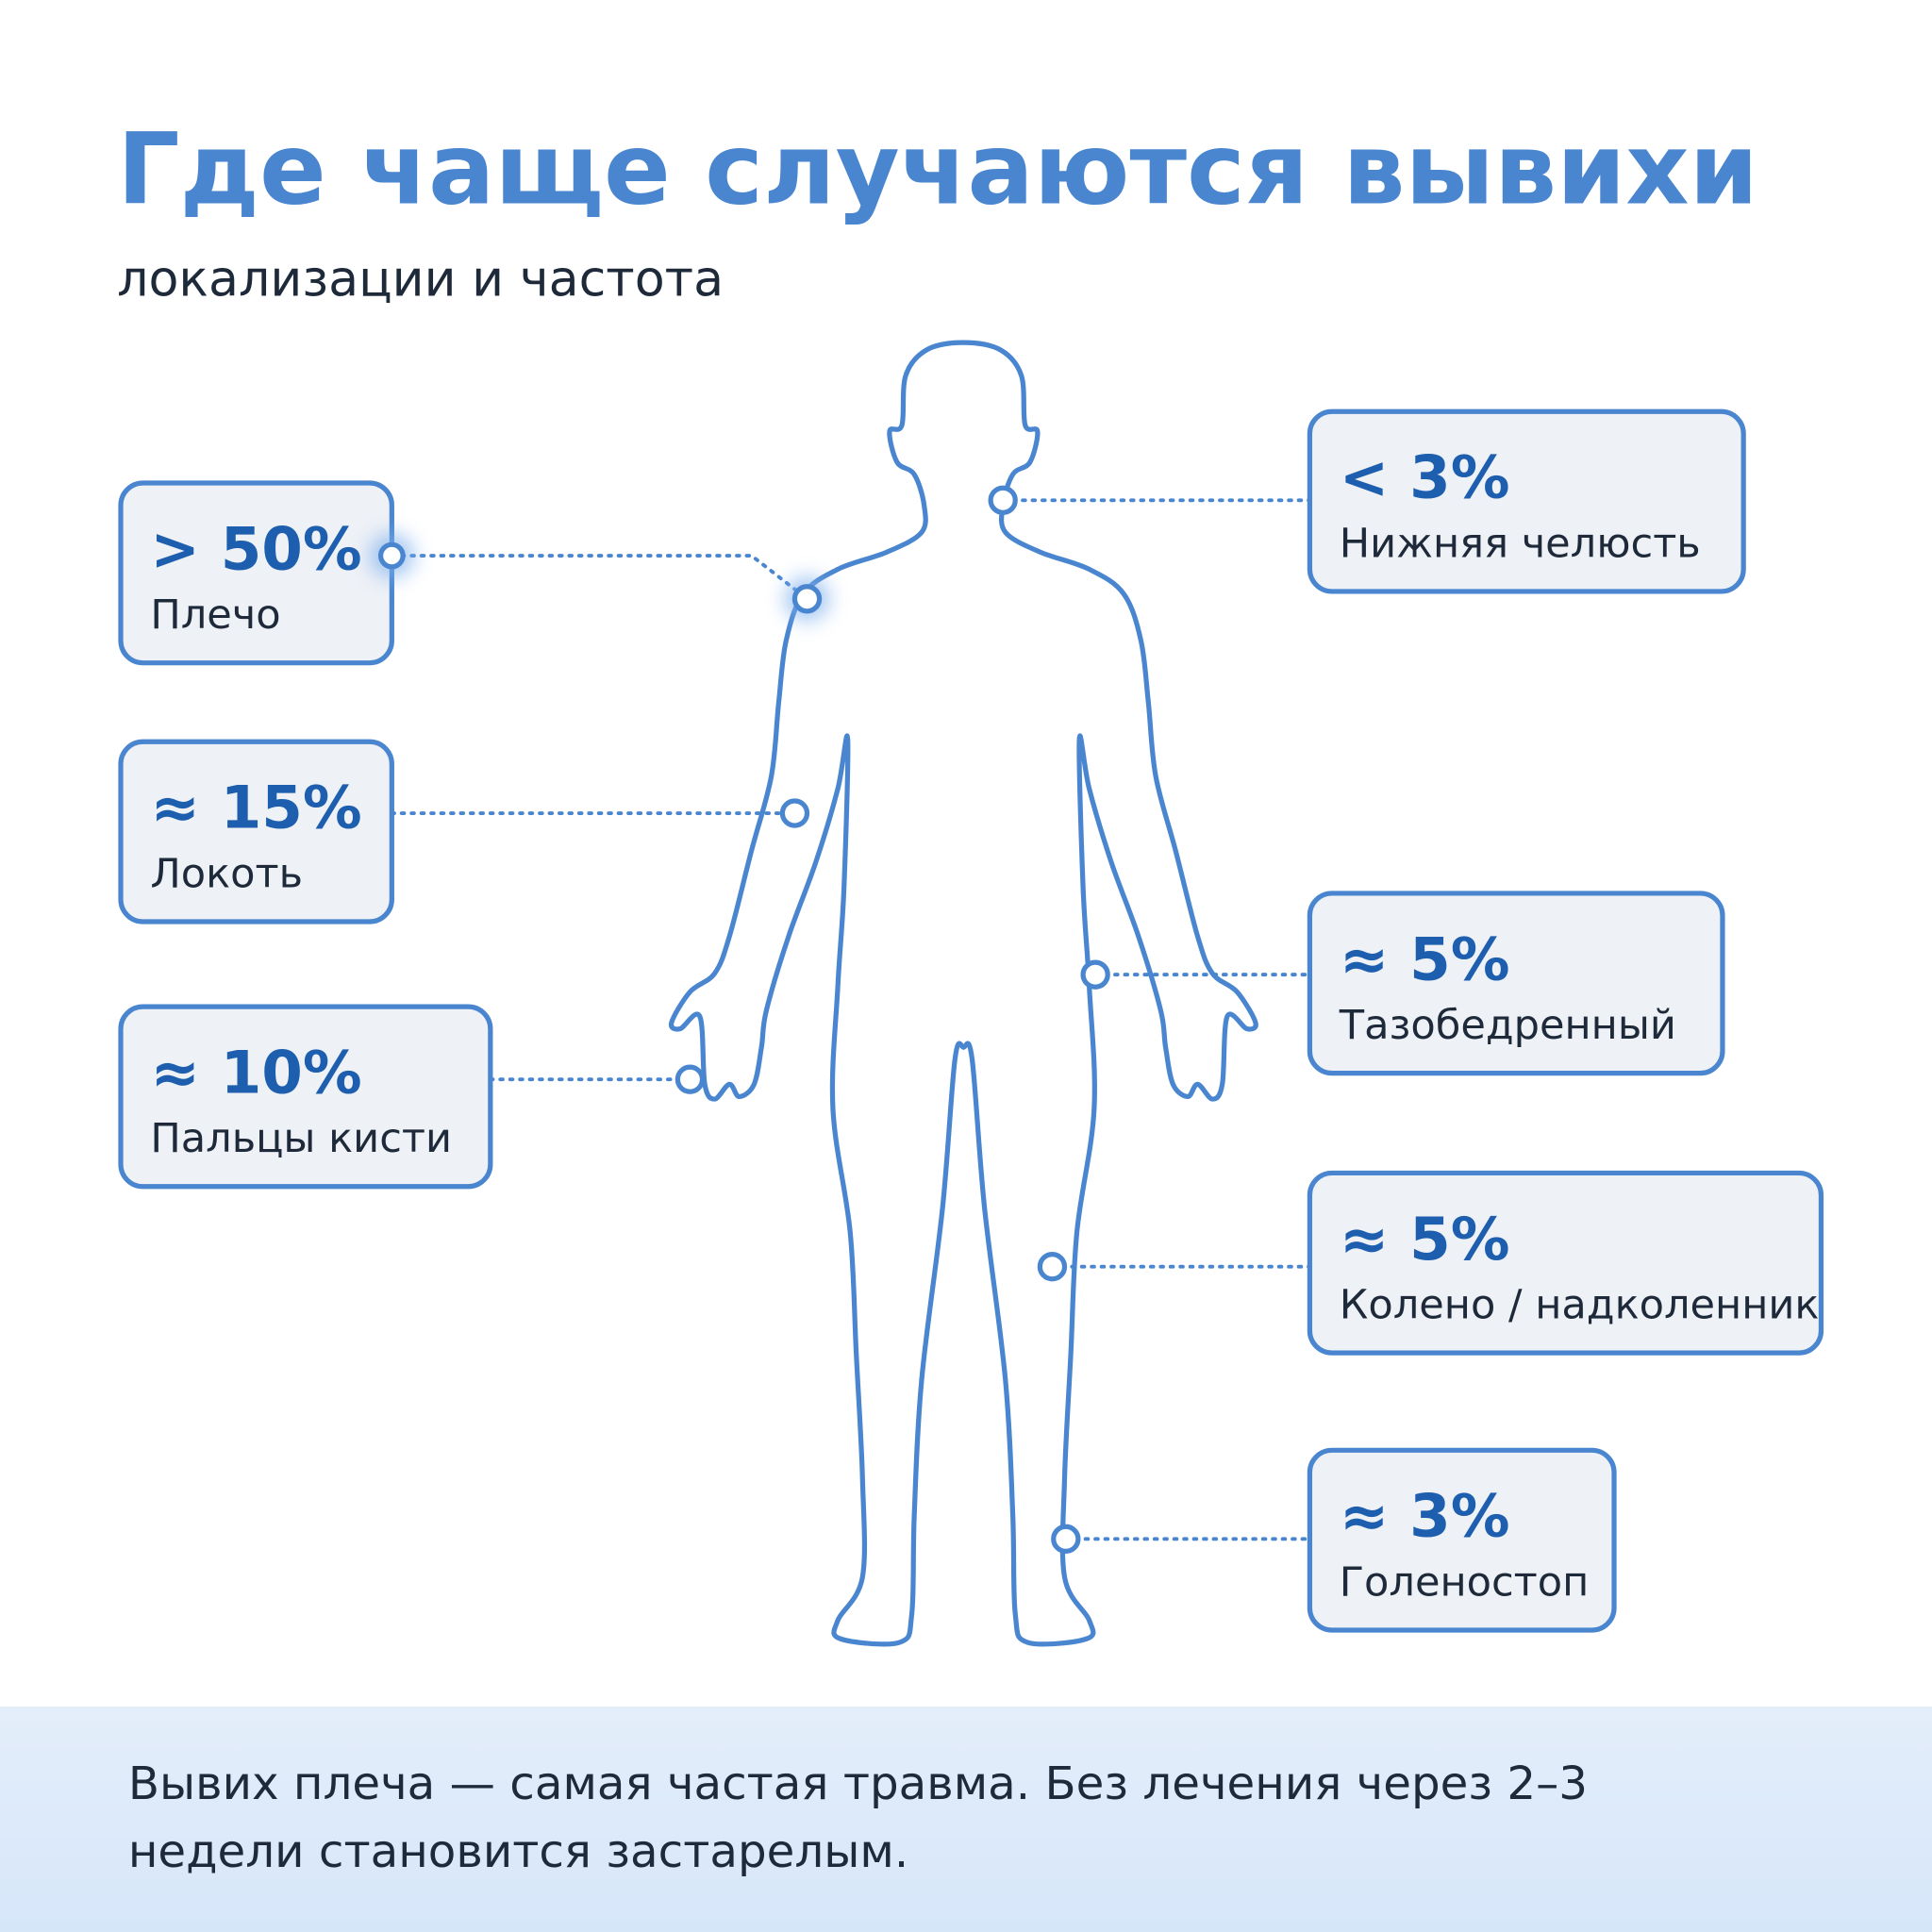 This screenshot has height=1932, width=1932. What do you see at coordinates (1425, 478) in the screenshot?
I see `callout-value: < 3%` at bounding box center [1425, 478].